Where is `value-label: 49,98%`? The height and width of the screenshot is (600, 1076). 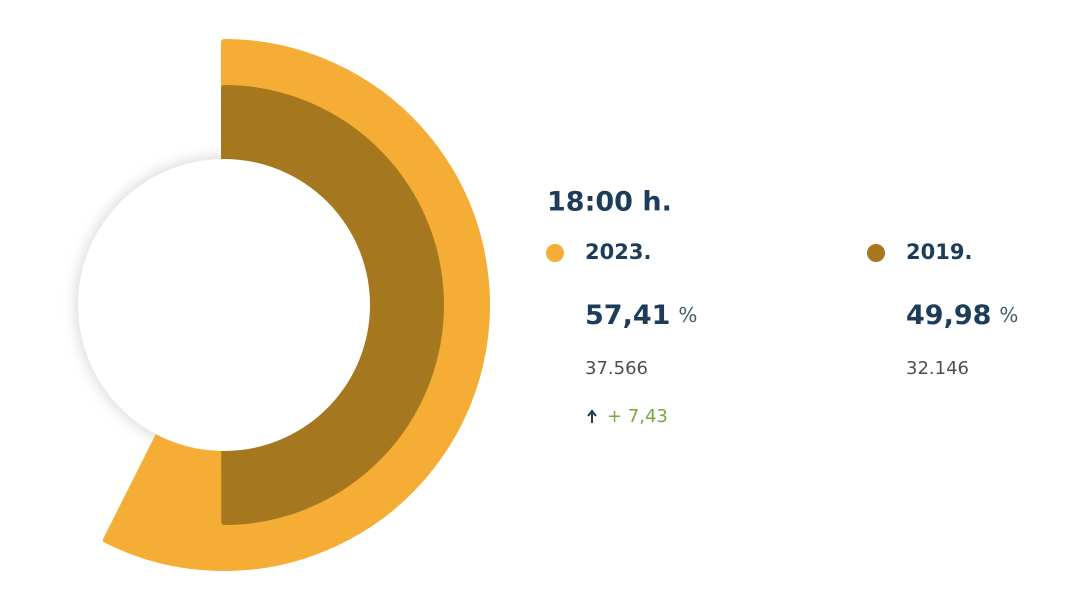
value-label: 49,98% is located at coordinates (962, 315).